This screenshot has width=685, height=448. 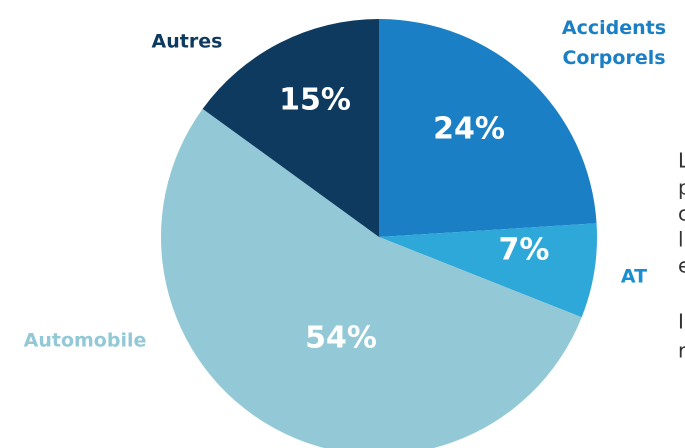 What do you see at coordinates (681, 266) in the screenshot?
I see `side-text: e` at bounding box center [681, 266].